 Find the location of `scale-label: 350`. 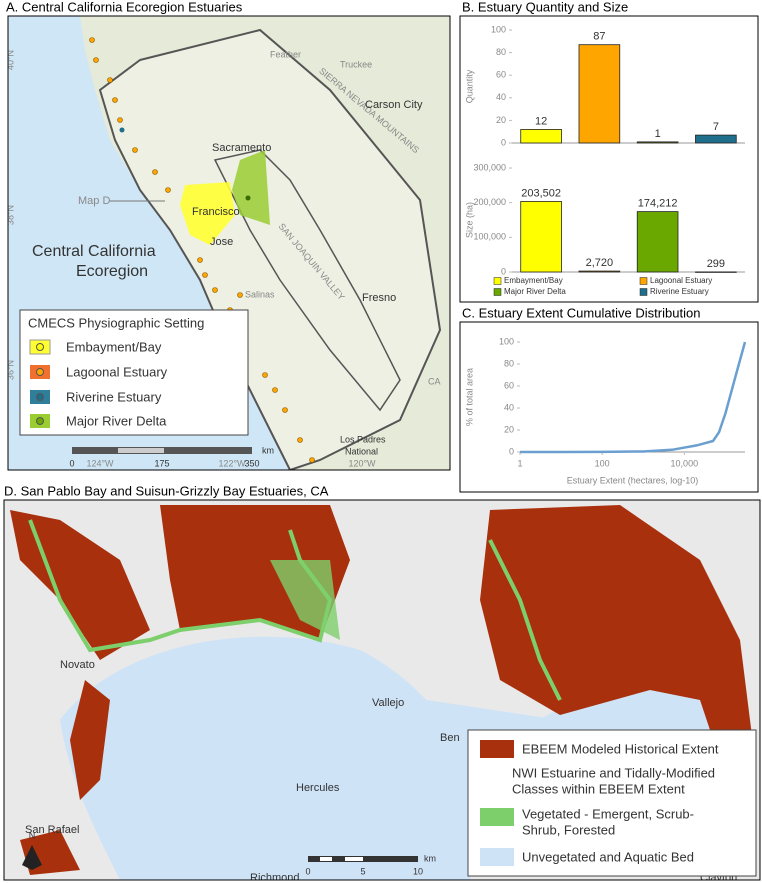

scale-label: 350 is located at coordinates (251, 463).